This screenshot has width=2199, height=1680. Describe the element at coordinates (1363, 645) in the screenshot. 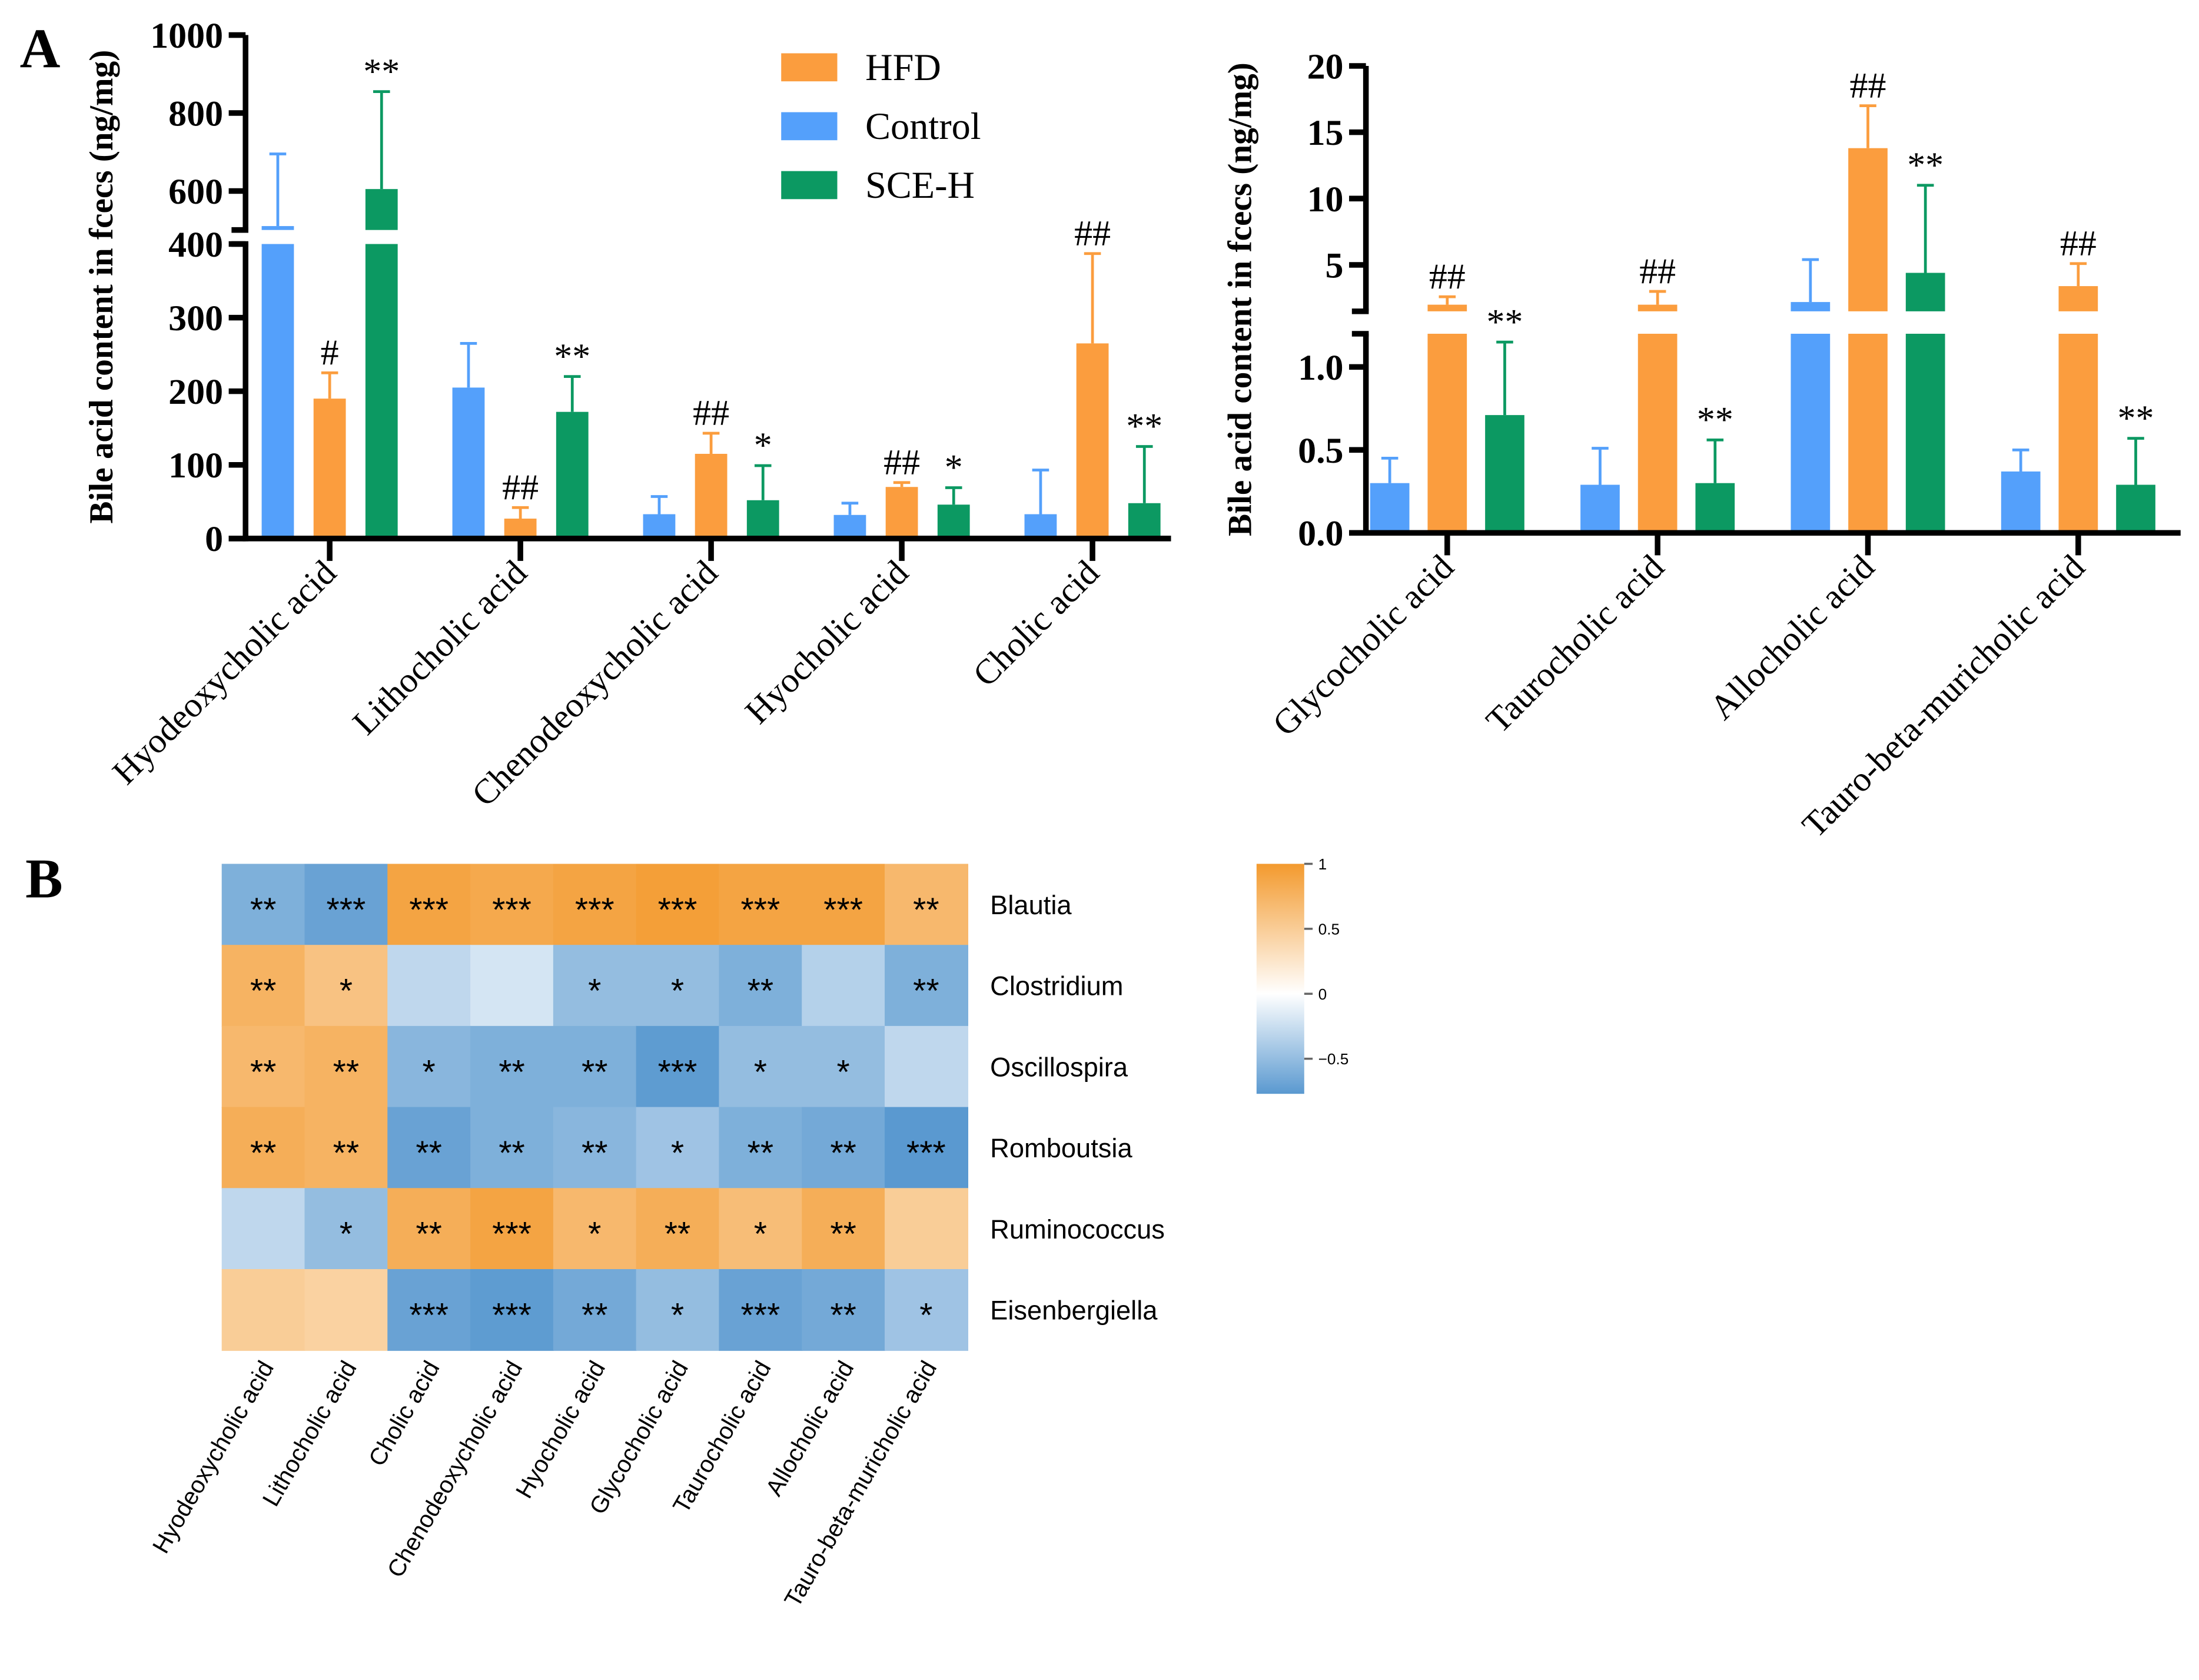

I see `x-tick-label: Glycocholic acid` at that location.